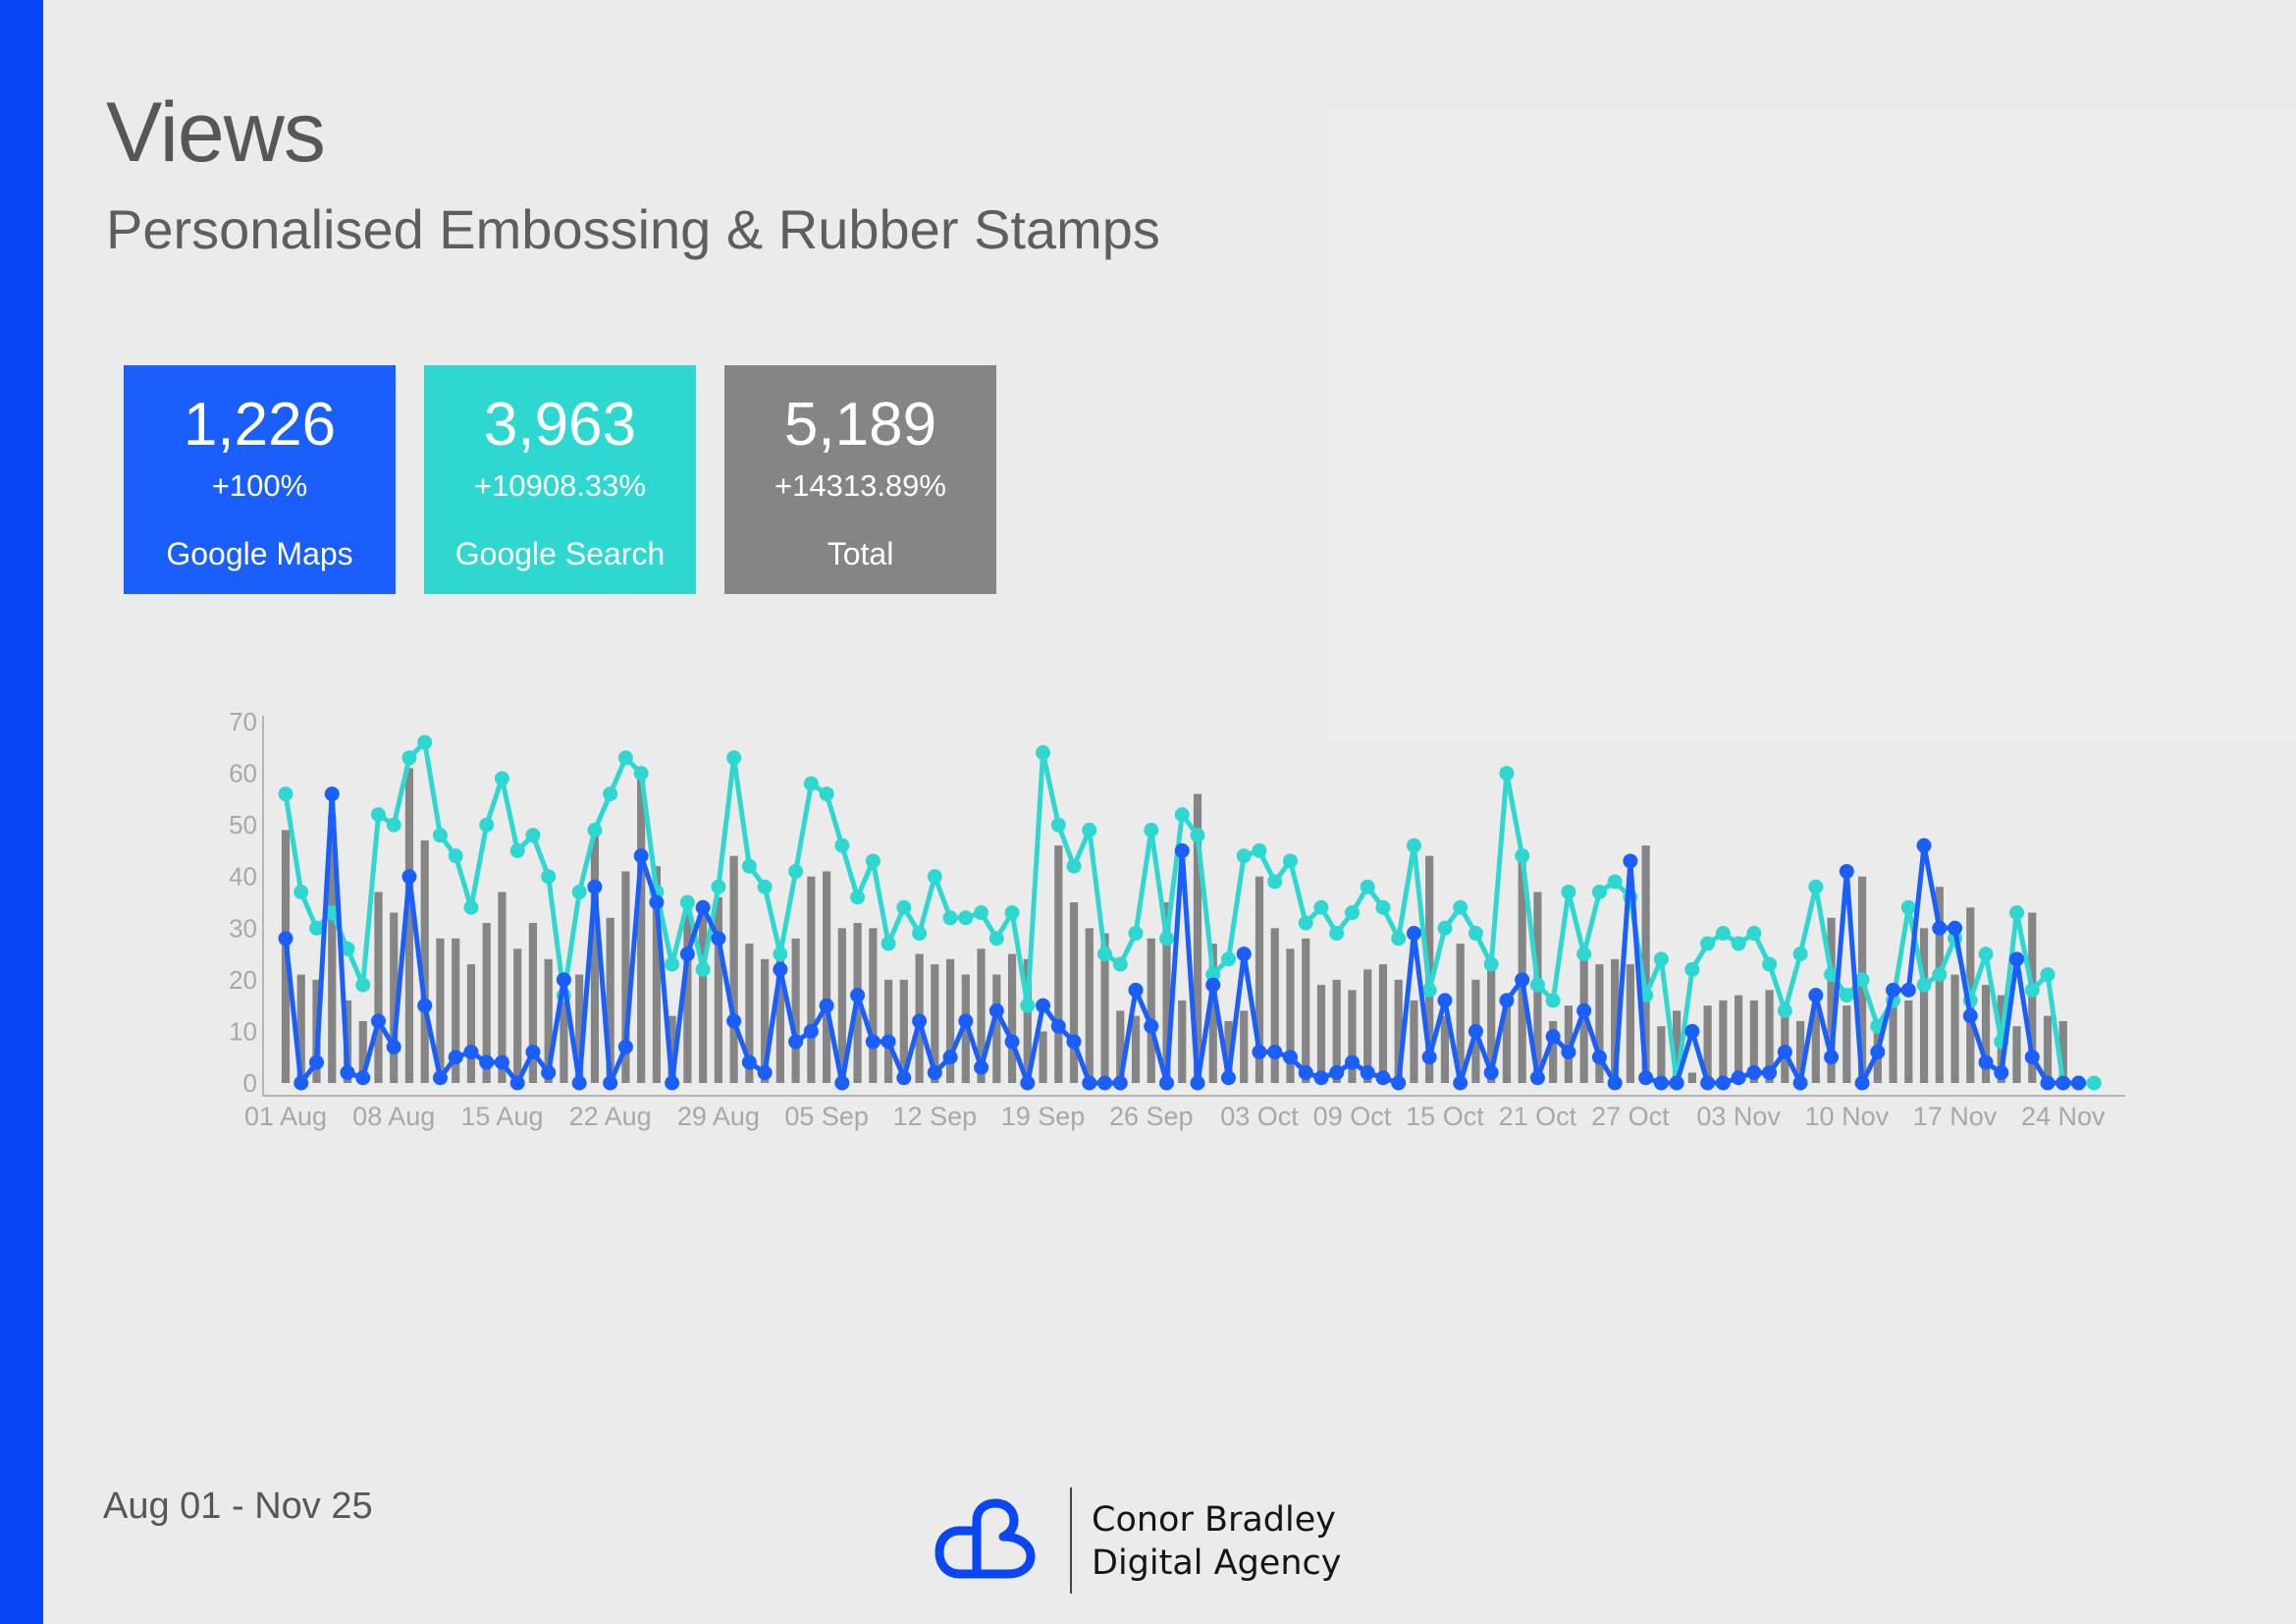 This screenshot has height=1624, width=2296. What do you see at coordinates (1151, 1116) in the screenshot?
I see `x-tick-label: 26 Sep` at bounding box center [1151, 1116].